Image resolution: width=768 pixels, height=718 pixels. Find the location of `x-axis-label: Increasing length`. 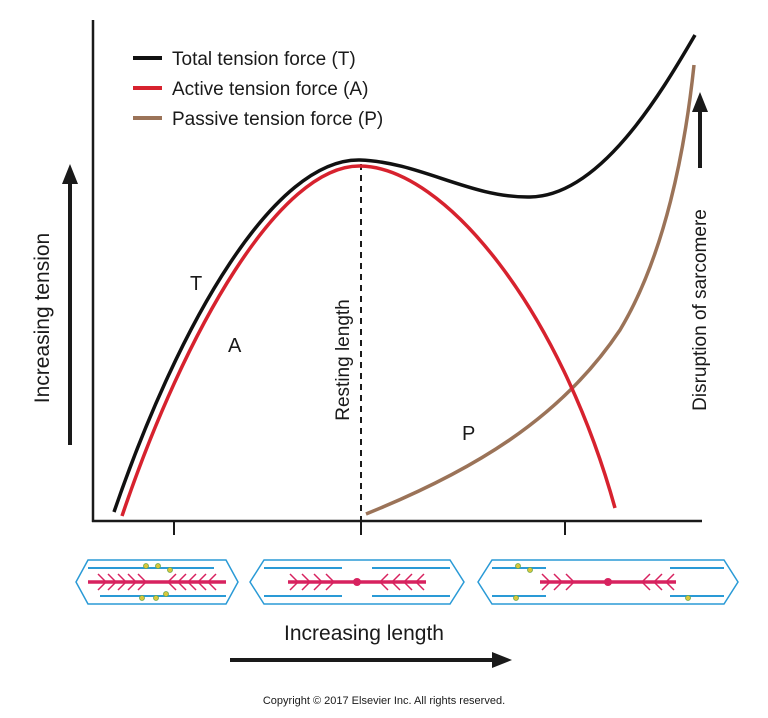

x-axis-label: Increasing length is located at coordinates (364, 633).